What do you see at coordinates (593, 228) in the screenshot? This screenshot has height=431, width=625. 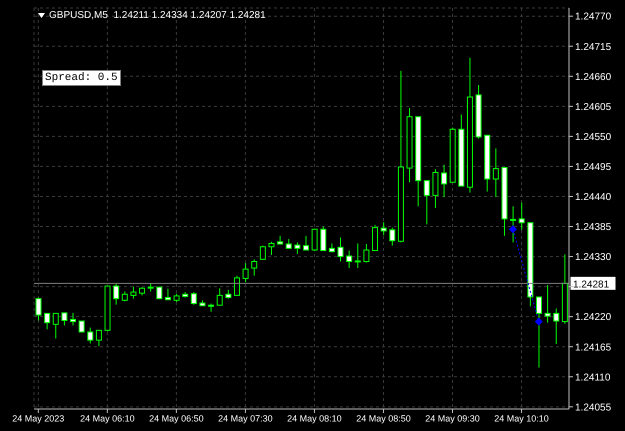 I see `y-tick-label: 1.24385` at bounding box center [593, 228].